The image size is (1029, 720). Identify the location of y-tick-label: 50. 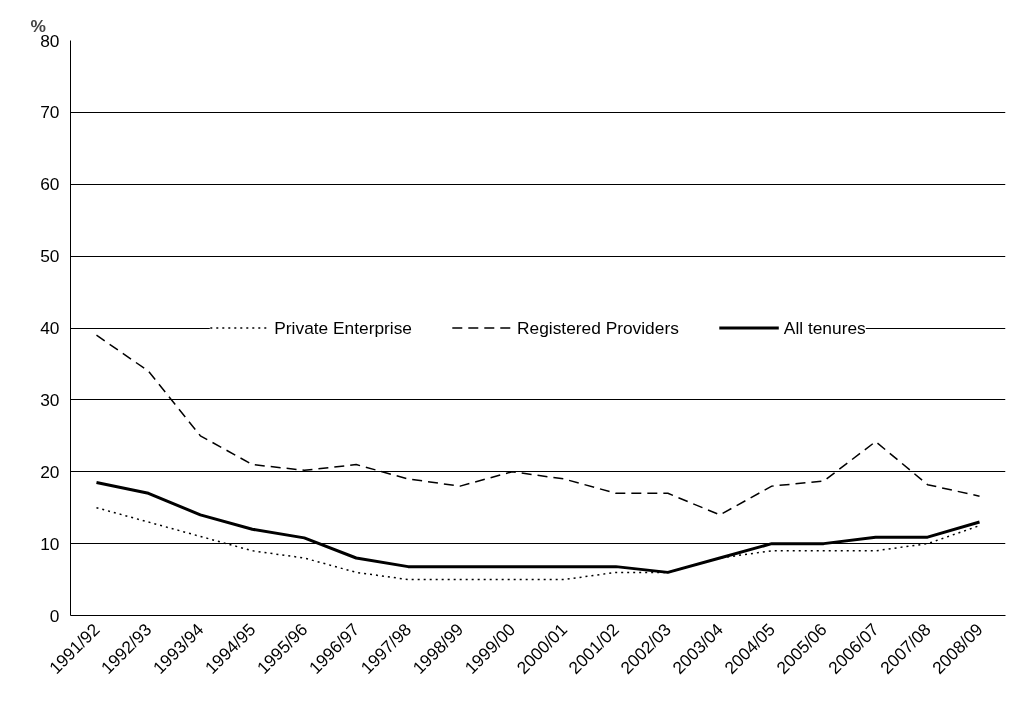
(50, 256).